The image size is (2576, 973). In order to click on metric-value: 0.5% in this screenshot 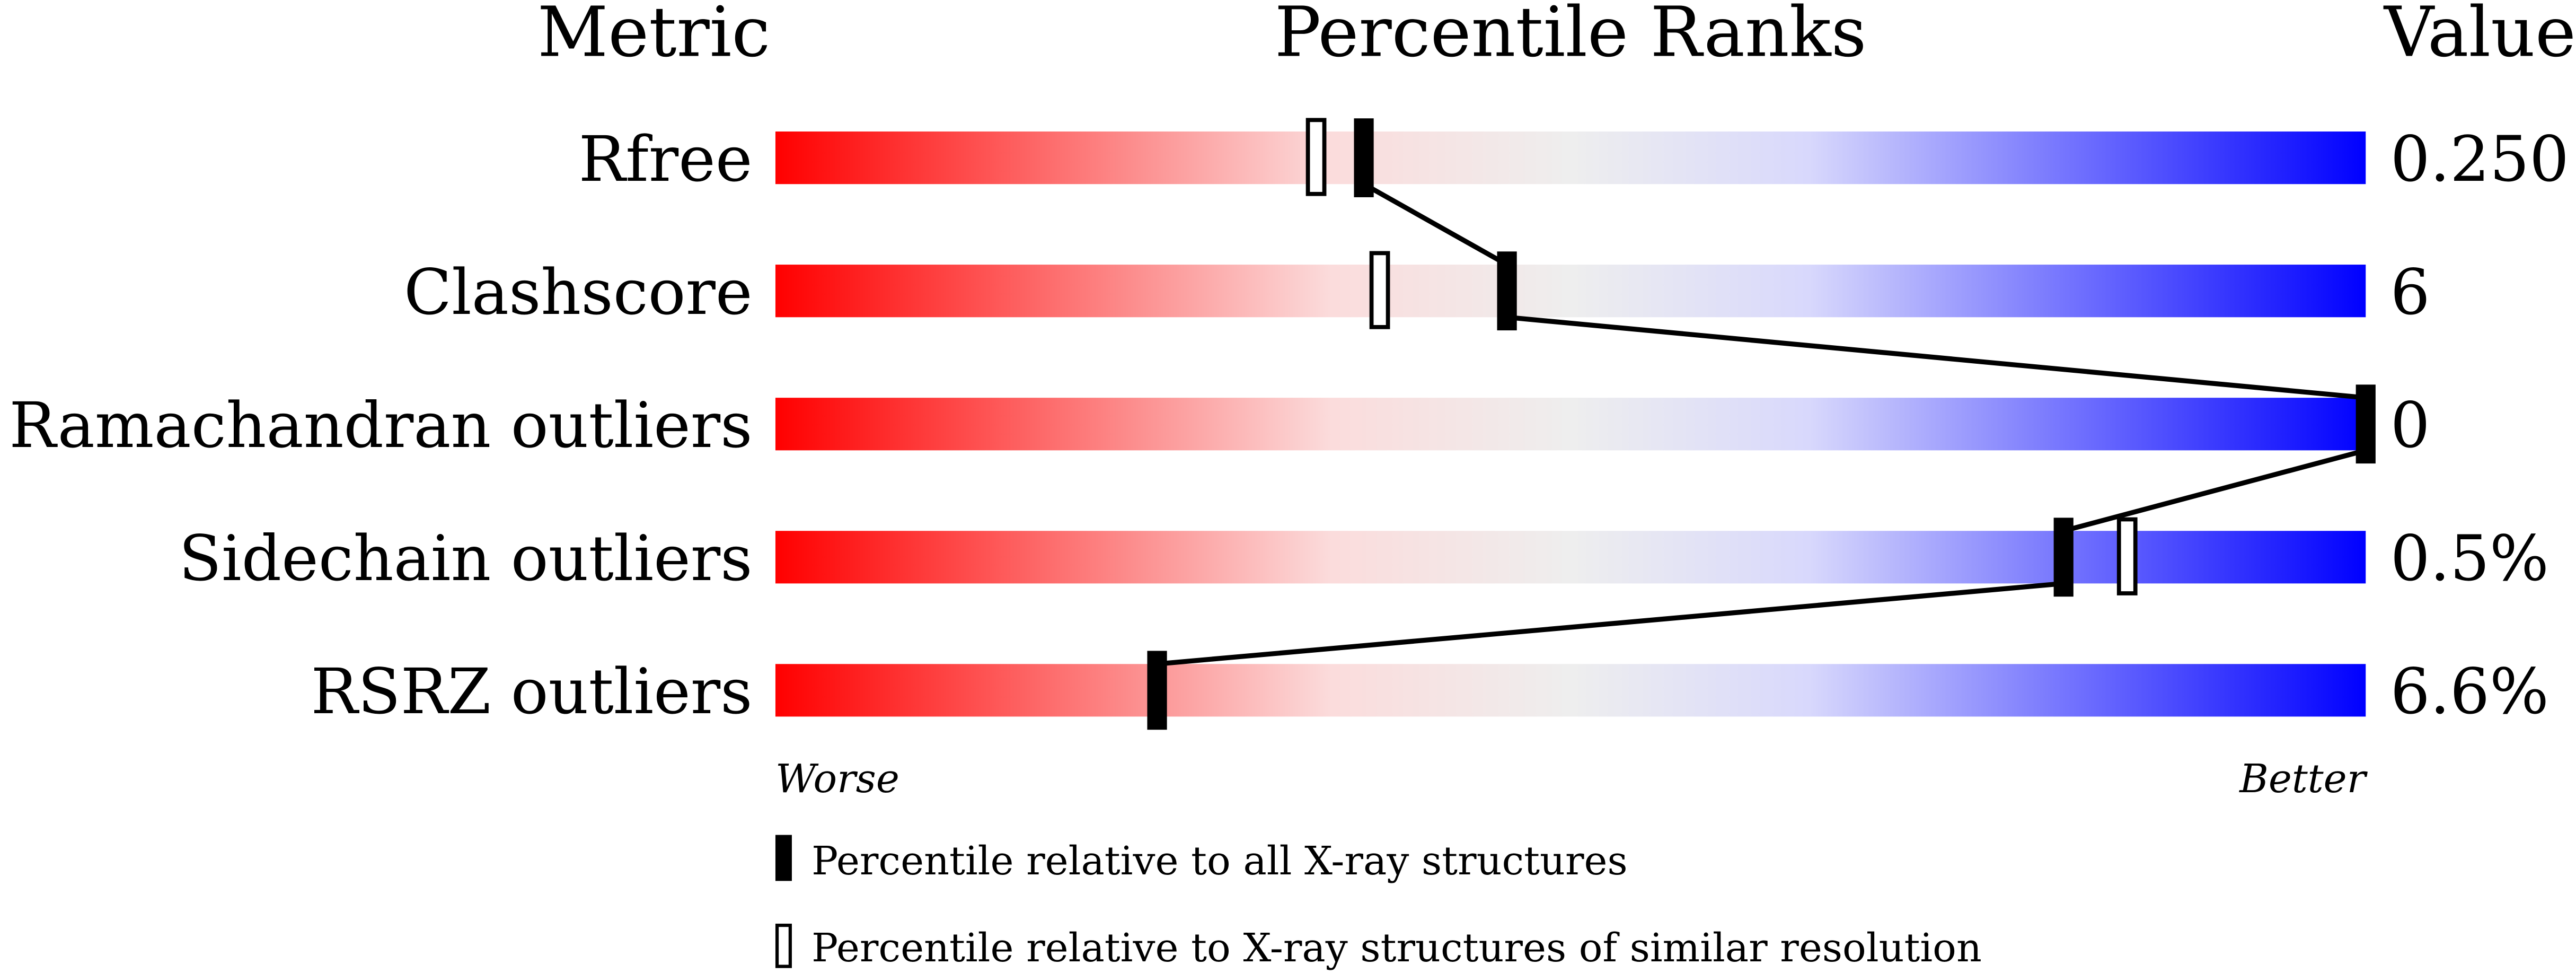, I will do `click(2469, 558)`.